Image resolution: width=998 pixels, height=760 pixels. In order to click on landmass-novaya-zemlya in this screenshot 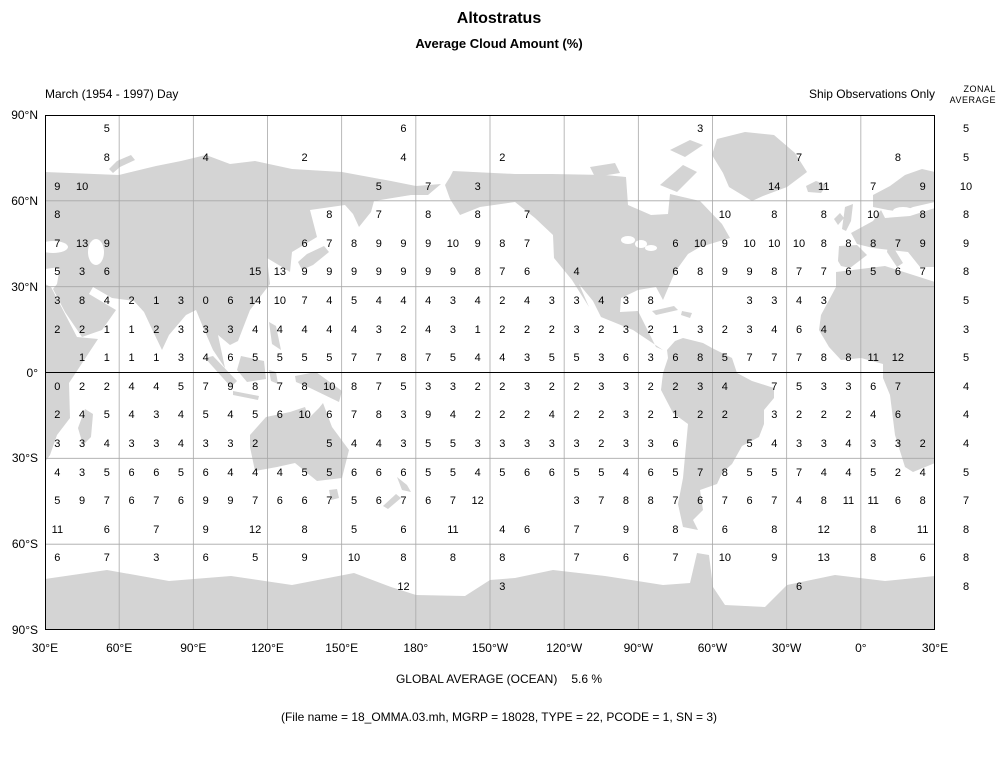, I will do `click(122, 164)`.